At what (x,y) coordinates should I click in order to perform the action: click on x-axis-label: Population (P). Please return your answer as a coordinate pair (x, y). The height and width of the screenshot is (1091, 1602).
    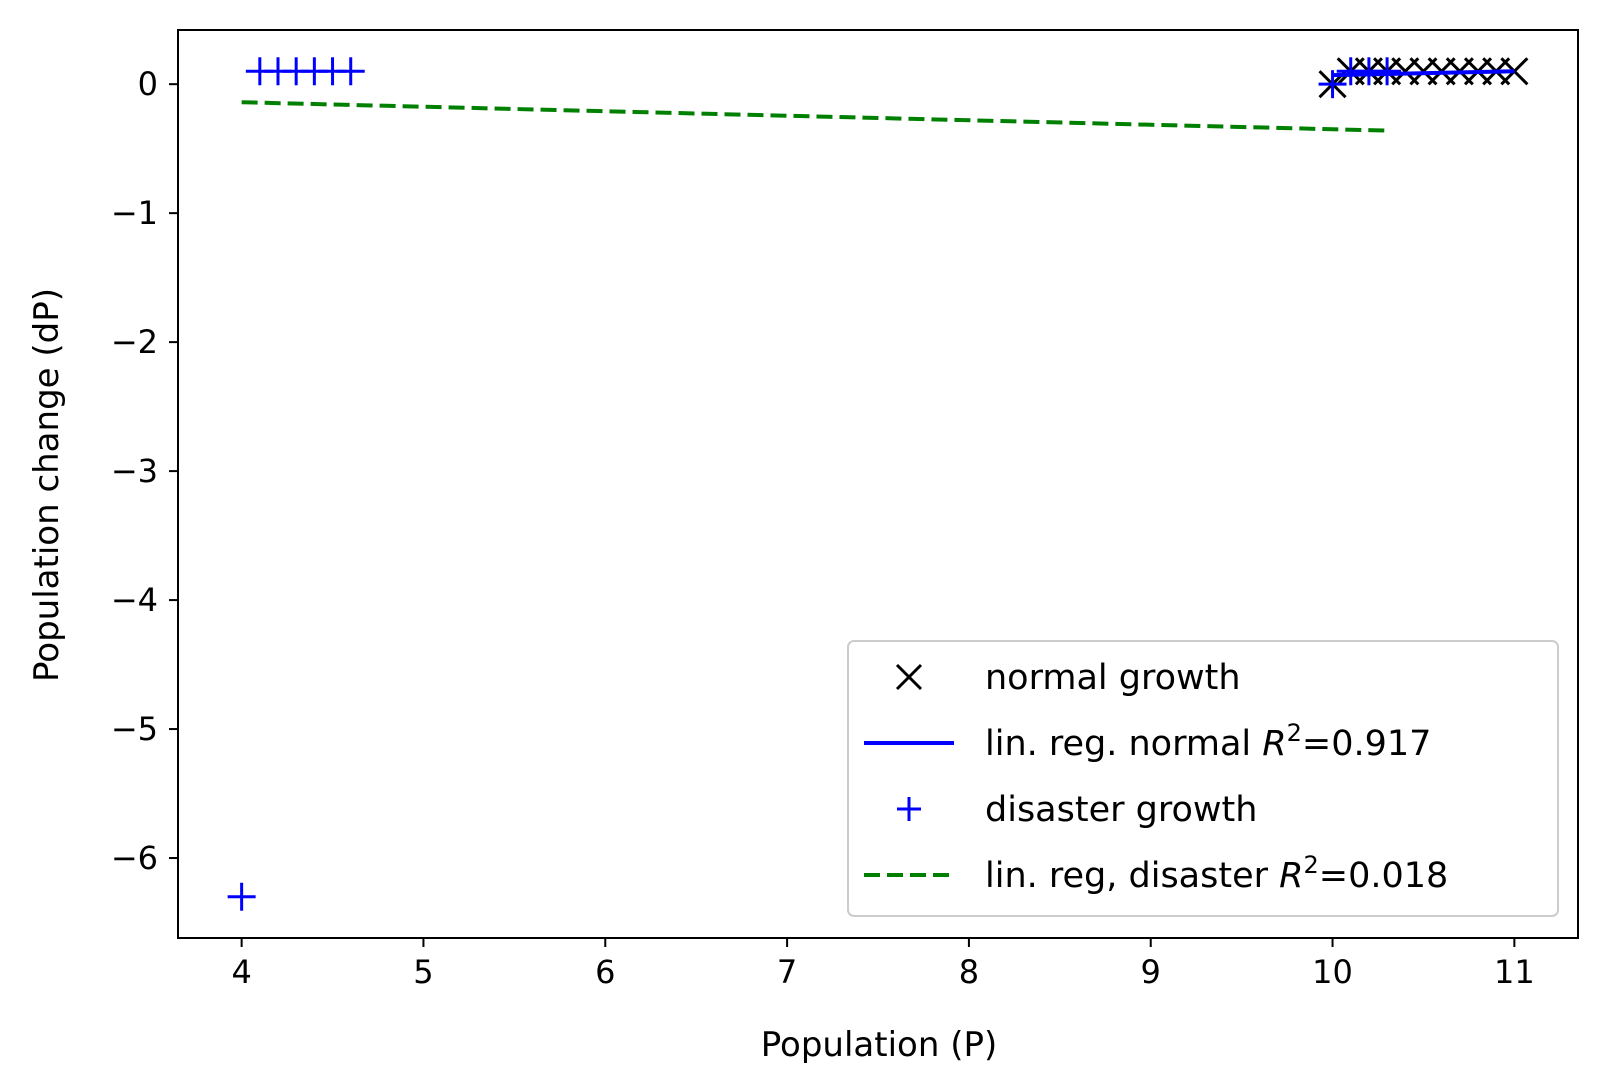
    Looking at the image, I should click on (879, 1045).